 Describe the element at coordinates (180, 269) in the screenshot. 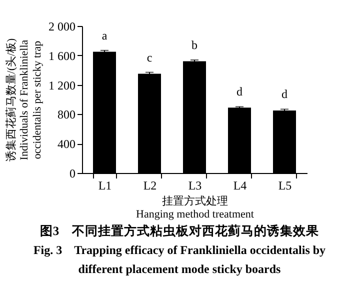

I see `text: different placement mode sticky boards` at that location.